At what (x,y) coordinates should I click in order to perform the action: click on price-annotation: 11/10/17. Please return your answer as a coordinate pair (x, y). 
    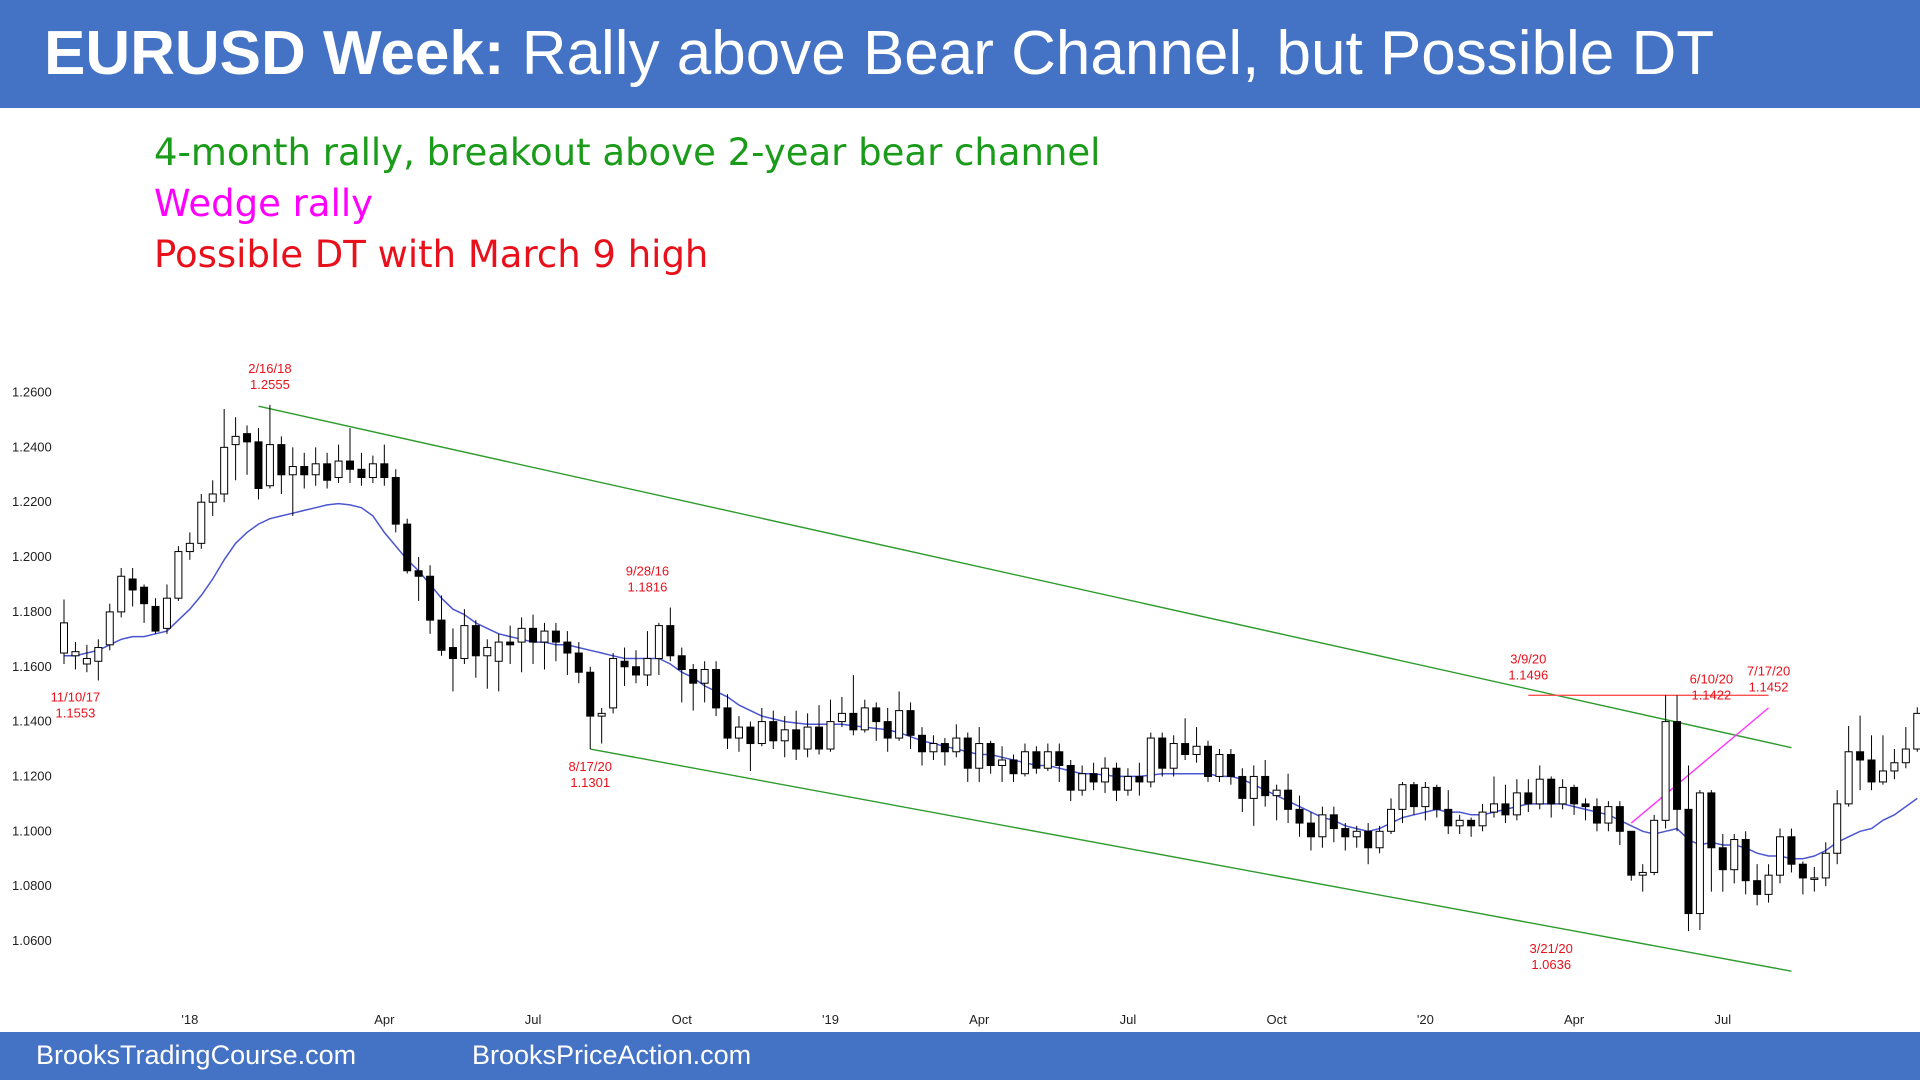
    Looking at the image, I should click on (76, 697).